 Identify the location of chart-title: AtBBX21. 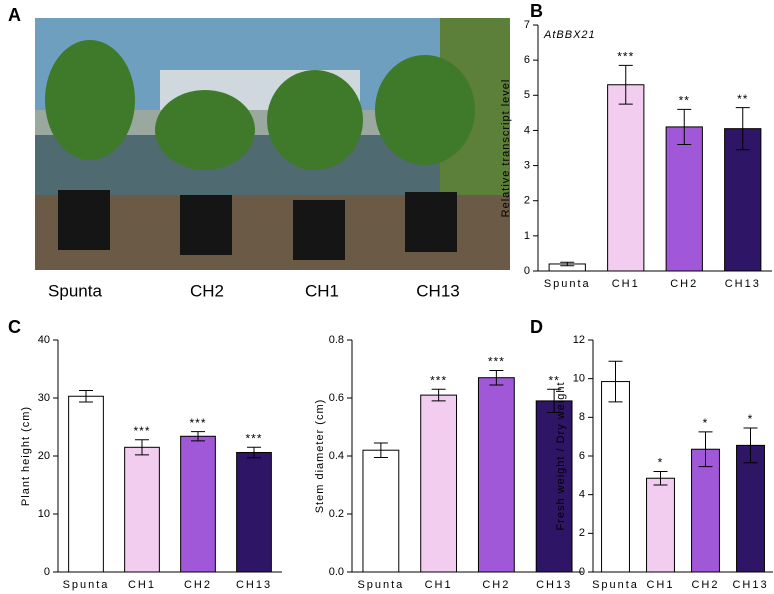
(569, 35).